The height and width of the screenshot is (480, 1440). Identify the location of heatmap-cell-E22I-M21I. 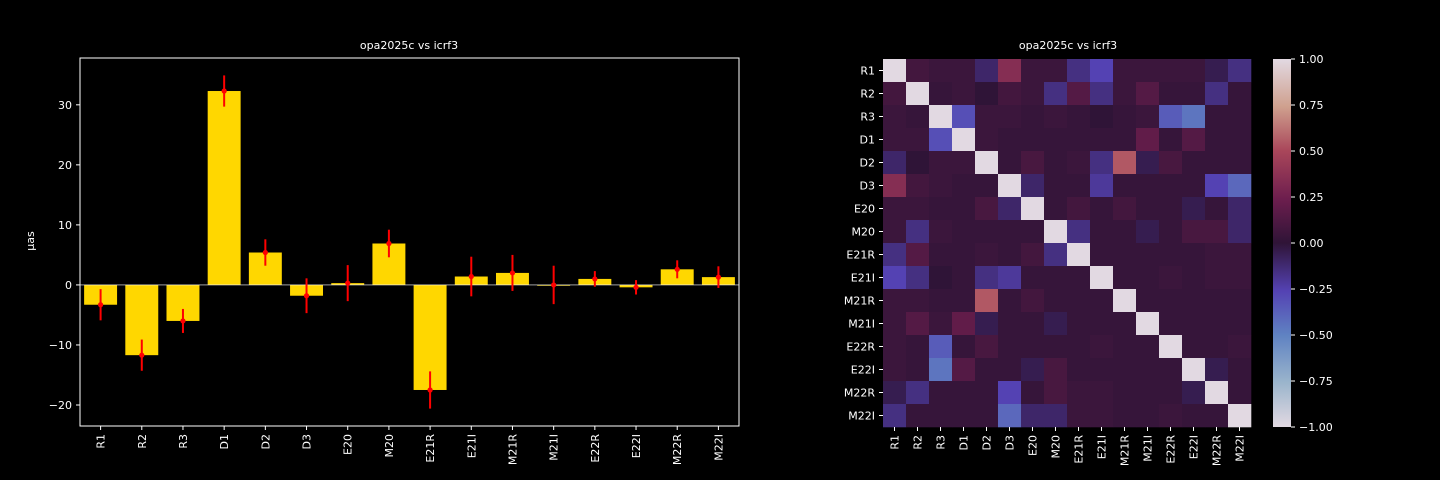
(1148, 370).